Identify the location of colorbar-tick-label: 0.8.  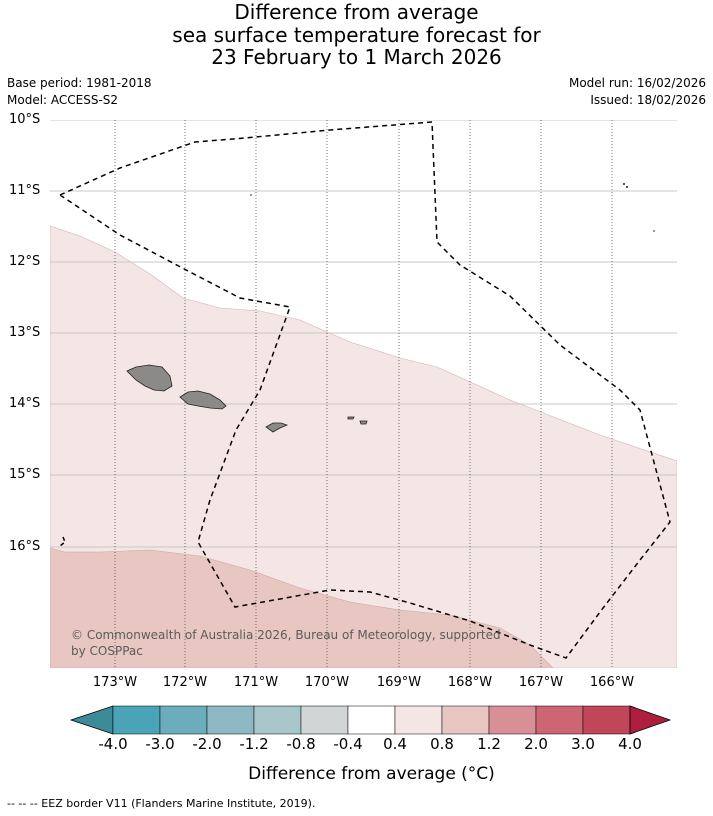
(442, 744).